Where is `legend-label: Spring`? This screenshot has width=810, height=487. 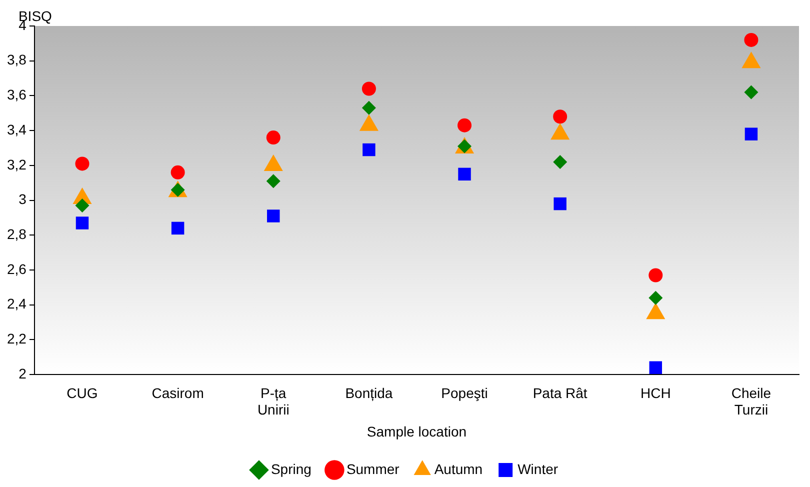
legend-label: Spring is located at coordinates (291, 468).